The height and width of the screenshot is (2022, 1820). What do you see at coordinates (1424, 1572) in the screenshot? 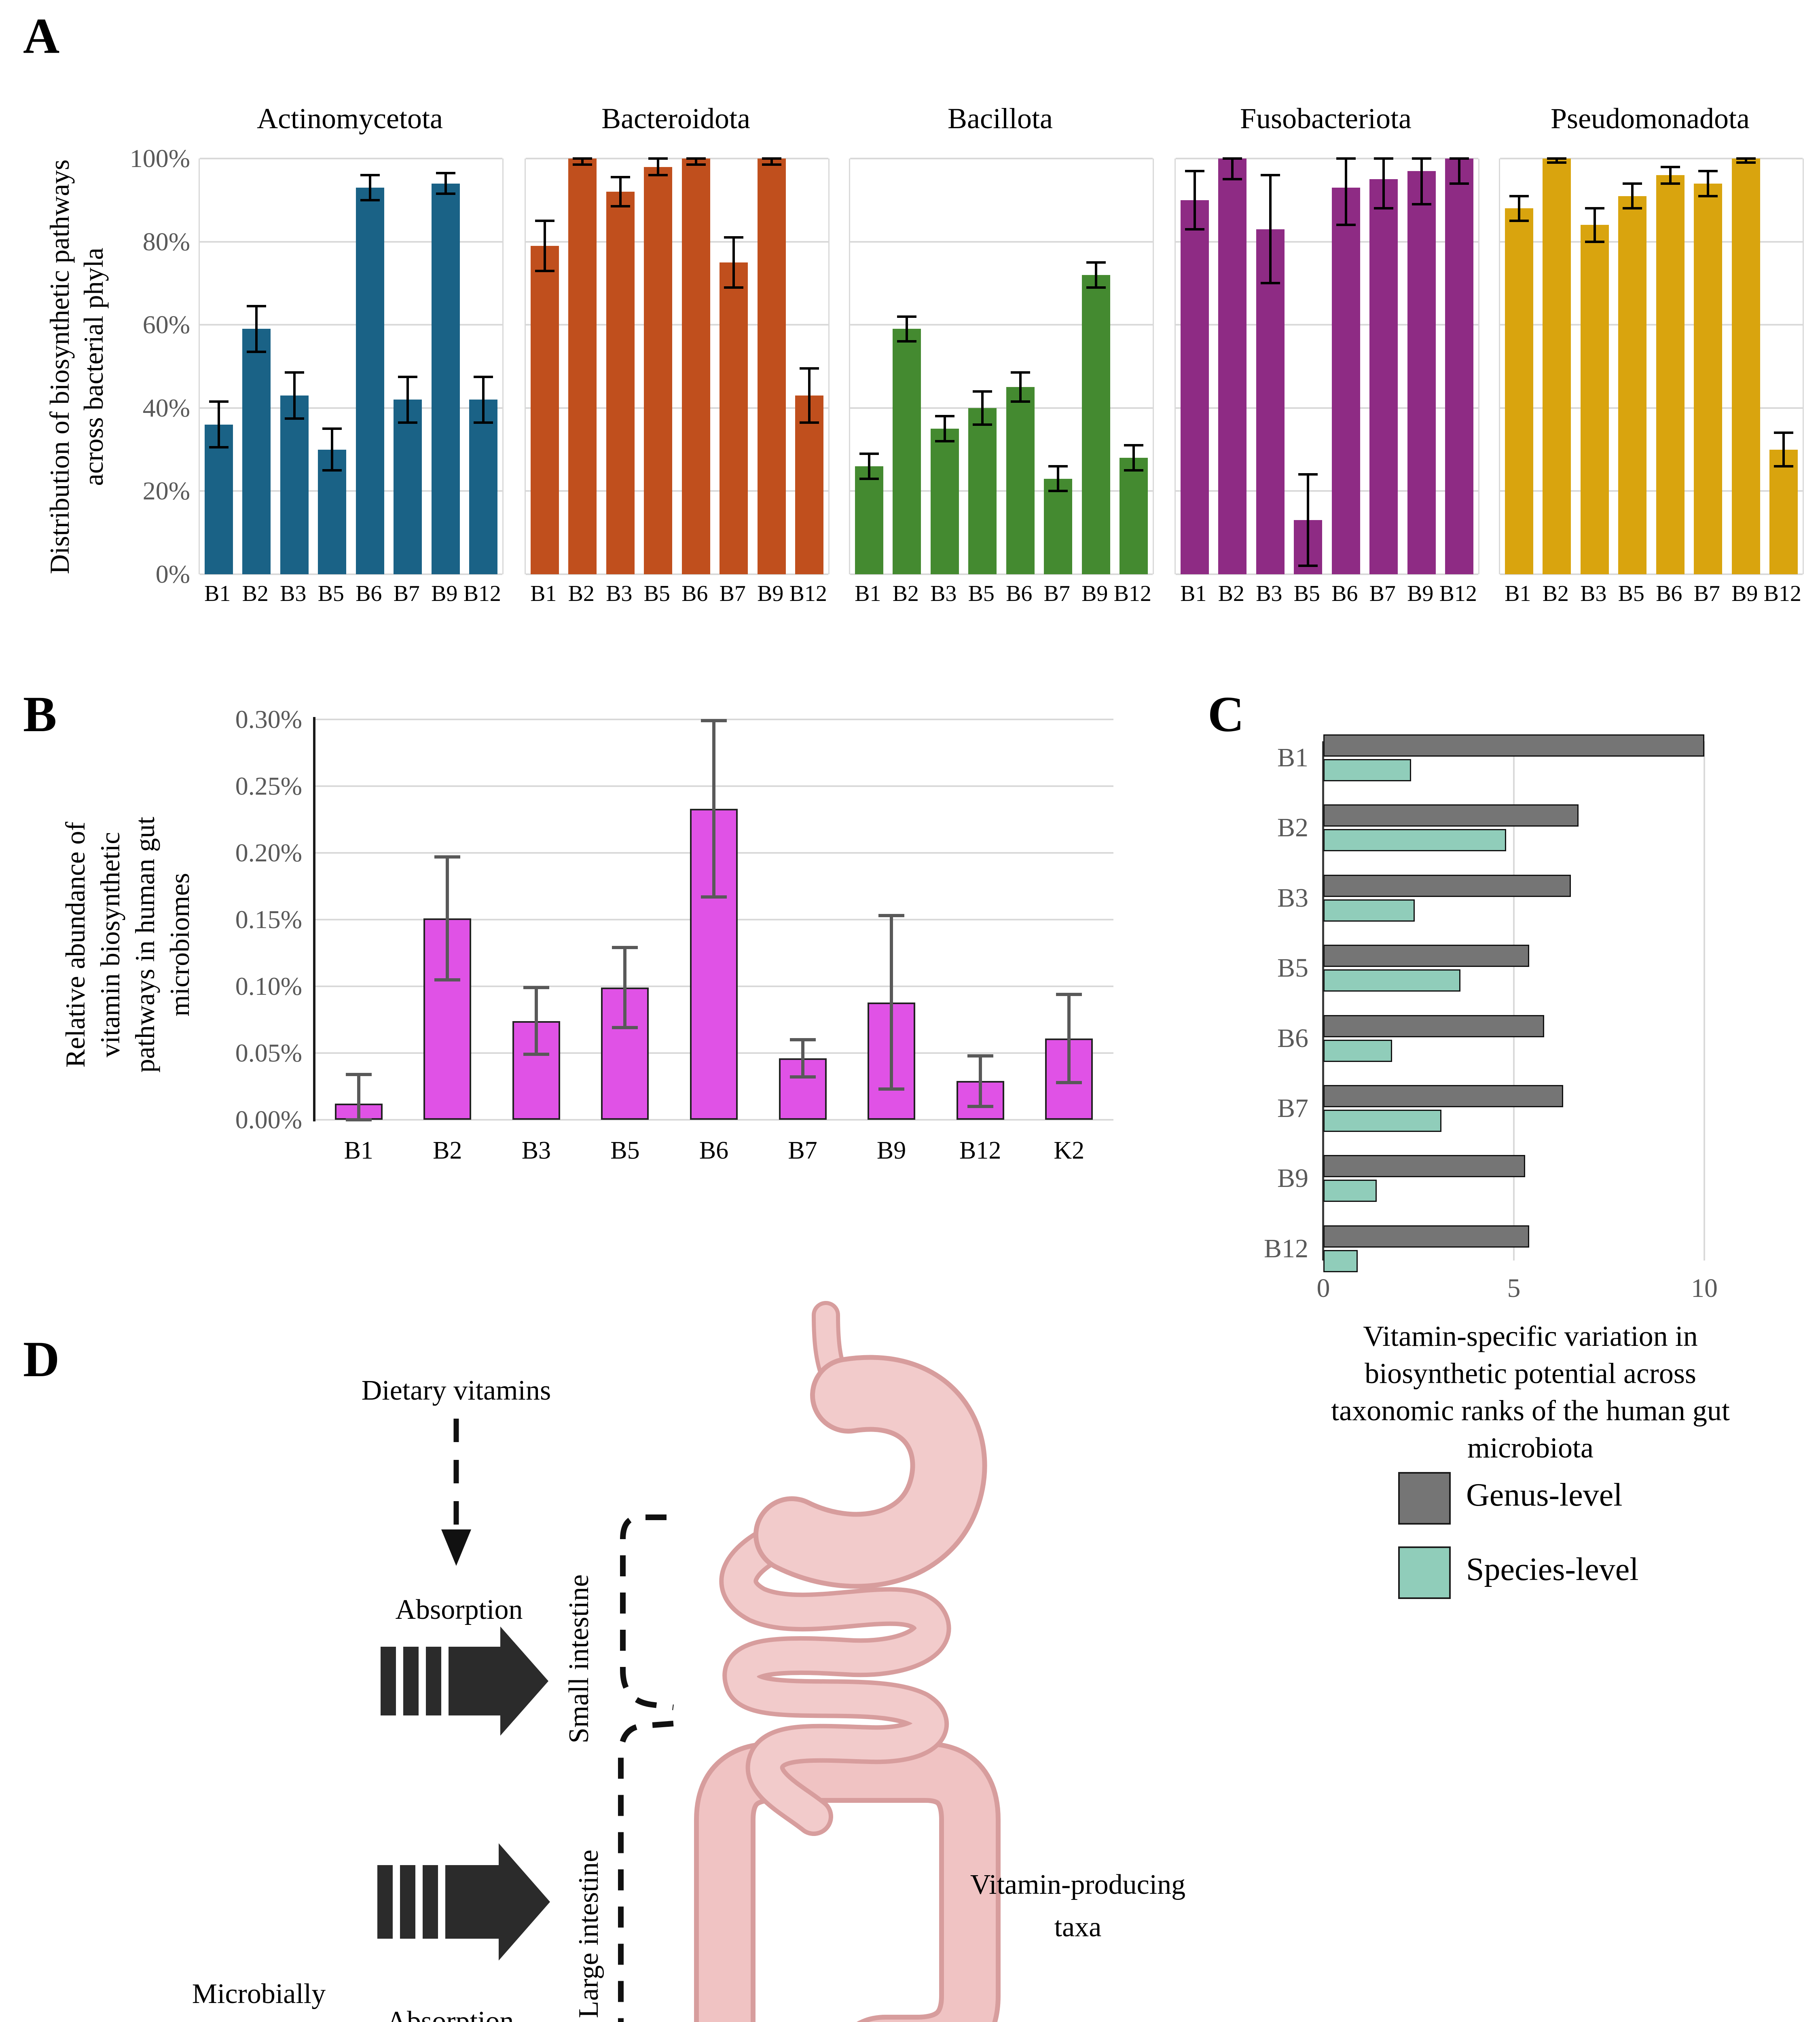
I see `legend-swatch-species` at bounding box center [1424, 1572].